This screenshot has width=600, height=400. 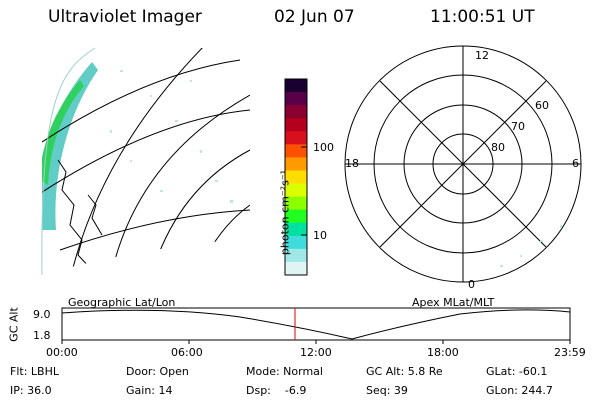 I want to click on mlt-label-0: 0, so click(x=471, y=284).